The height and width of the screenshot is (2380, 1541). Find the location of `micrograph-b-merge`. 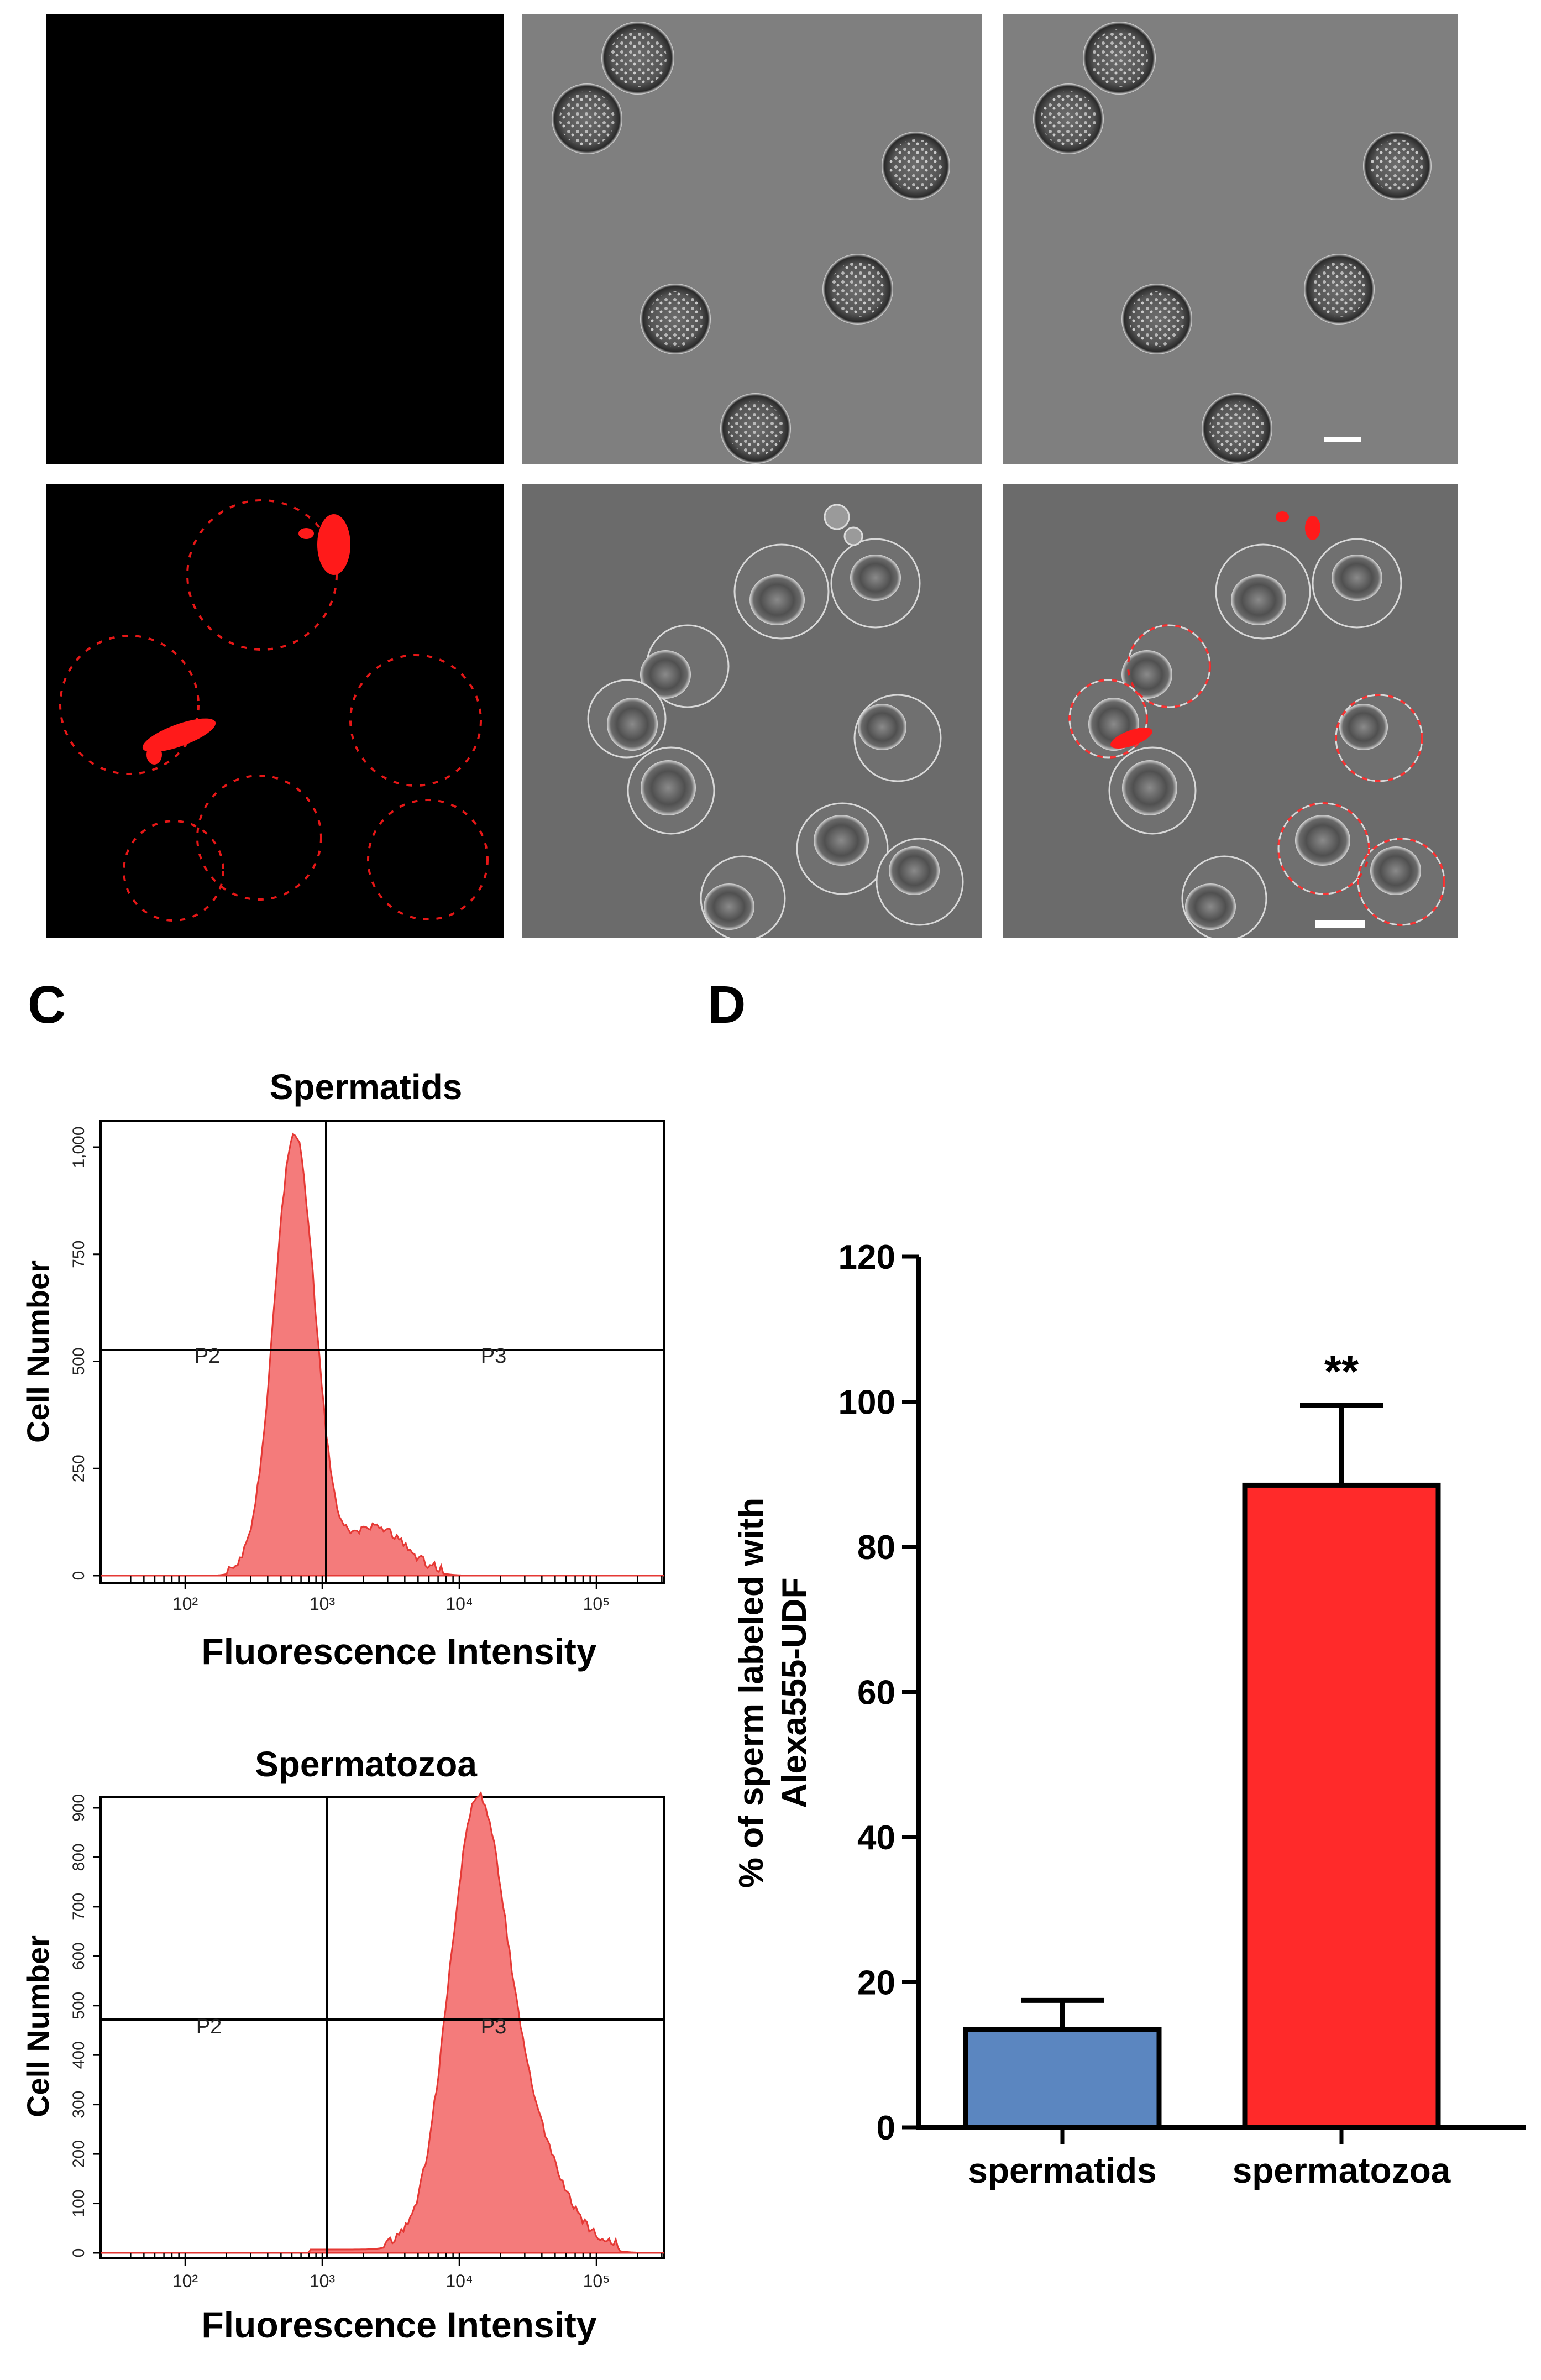

micrograph-b-merge is located at coordinates (1230, 711).